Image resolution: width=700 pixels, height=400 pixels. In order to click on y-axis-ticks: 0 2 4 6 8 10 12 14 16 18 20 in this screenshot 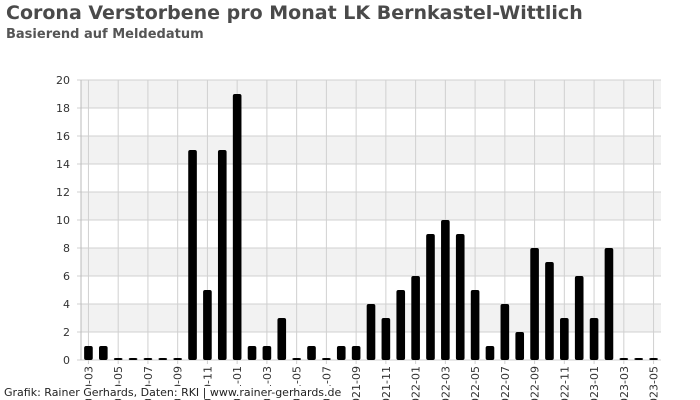, I will do `click(63, 220)`.